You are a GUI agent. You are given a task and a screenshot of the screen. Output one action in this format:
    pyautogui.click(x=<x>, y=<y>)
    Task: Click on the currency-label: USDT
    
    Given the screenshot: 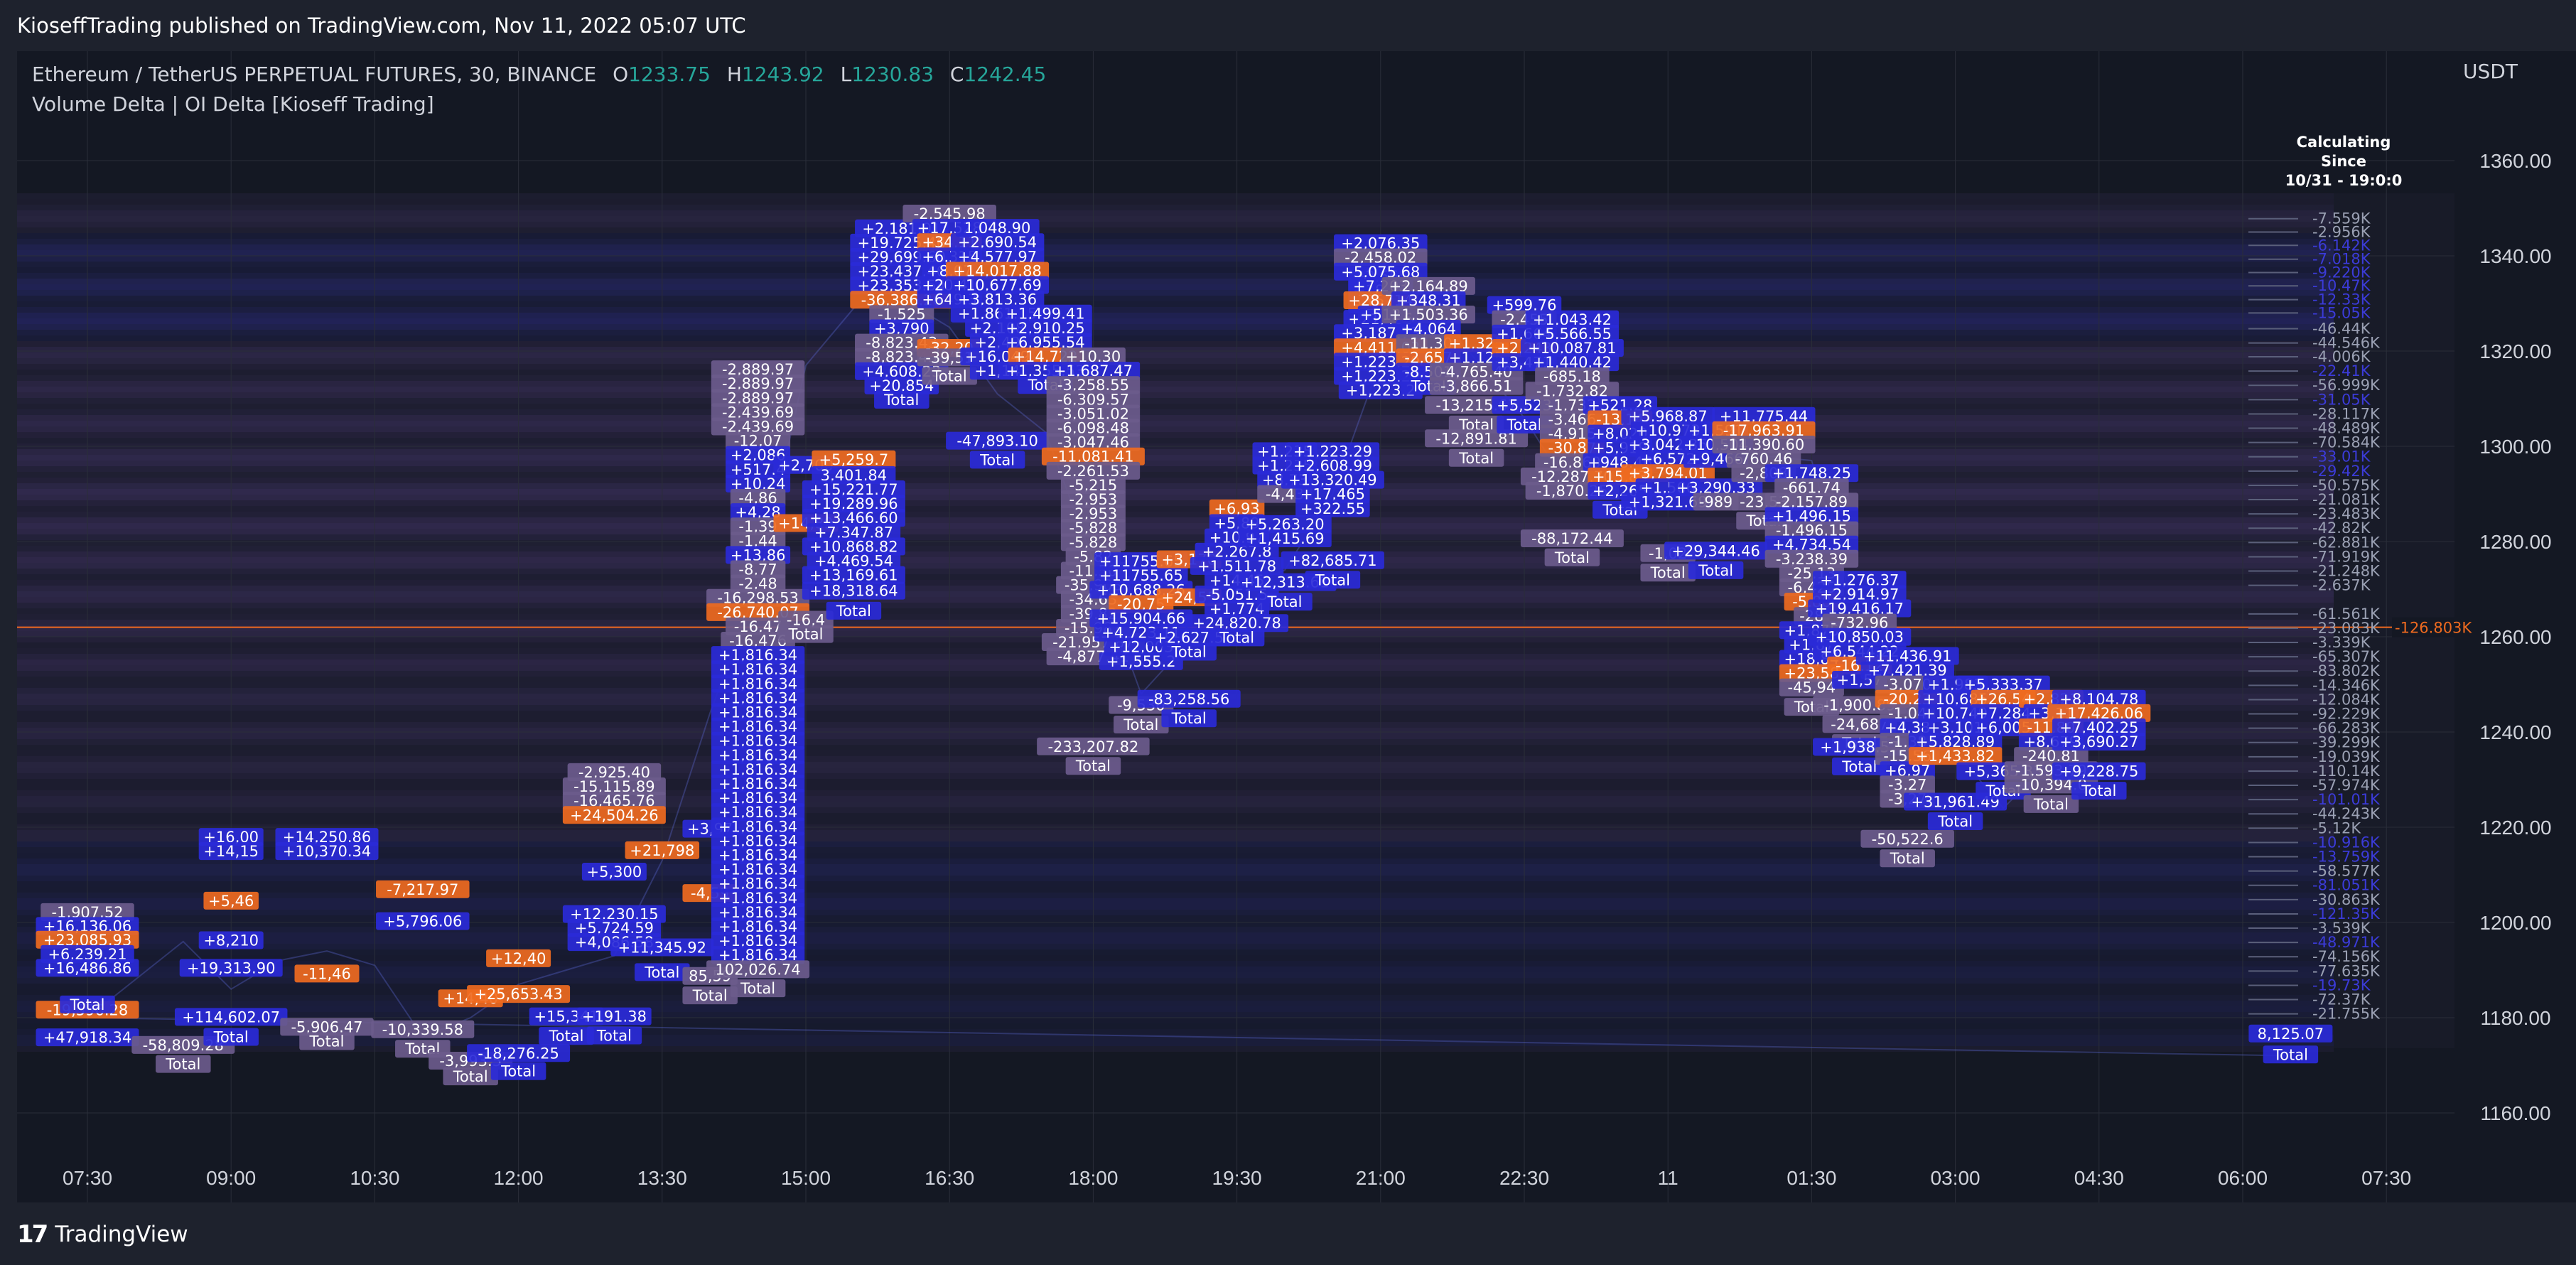 What is the action you would take?
    pyautogui.click(x=2490, y=72)
    